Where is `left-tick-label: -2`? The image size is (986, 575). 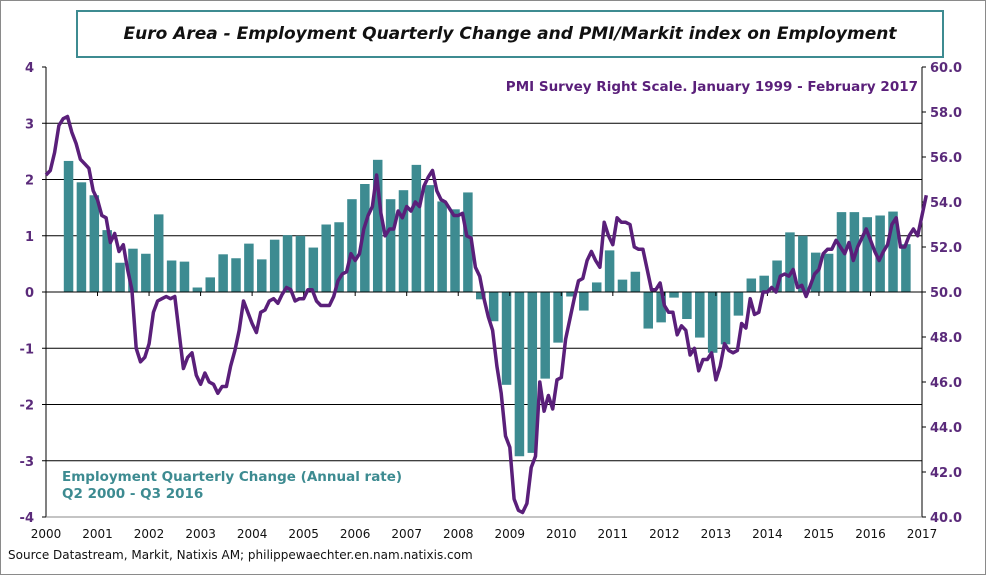
left-tick-label: -2 is located at coordinates (27, 406).